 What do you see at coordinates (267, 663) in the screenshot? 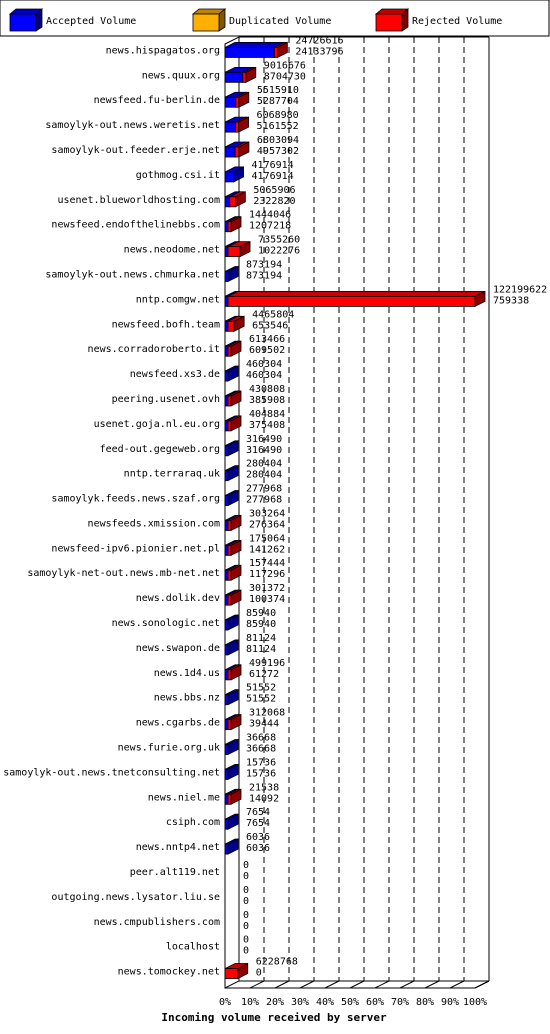
I see `value-label-total: 499196` at bounding box center [267, 663].